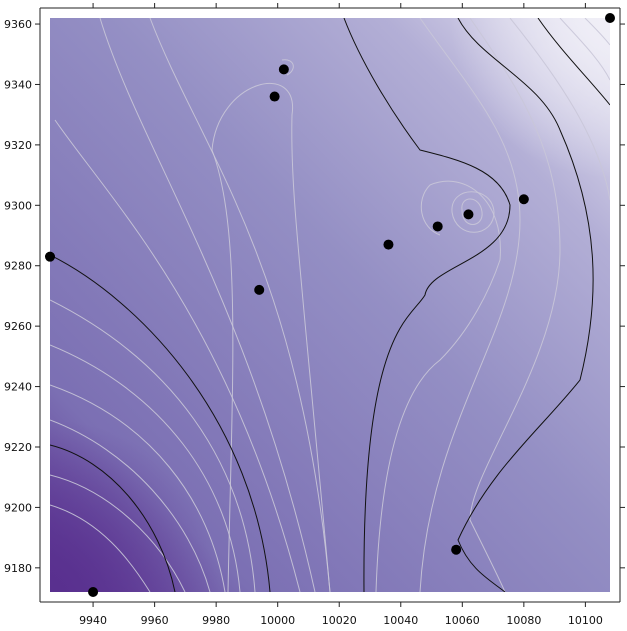 This screenshot has height=631, width=627. Describe the element at coordinates (18, 145) in the screenshot. I see `y-tick-label: 9320` at that location.